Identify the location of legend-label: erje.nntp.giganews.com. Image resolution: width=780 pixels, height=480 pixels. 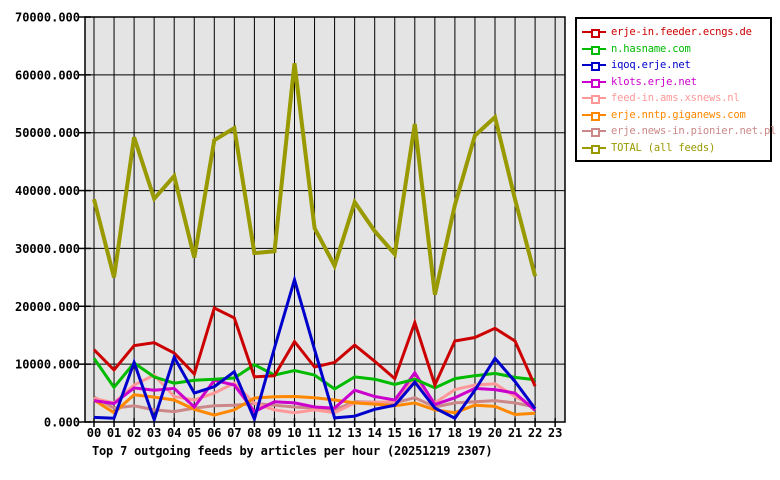
(678, 114).